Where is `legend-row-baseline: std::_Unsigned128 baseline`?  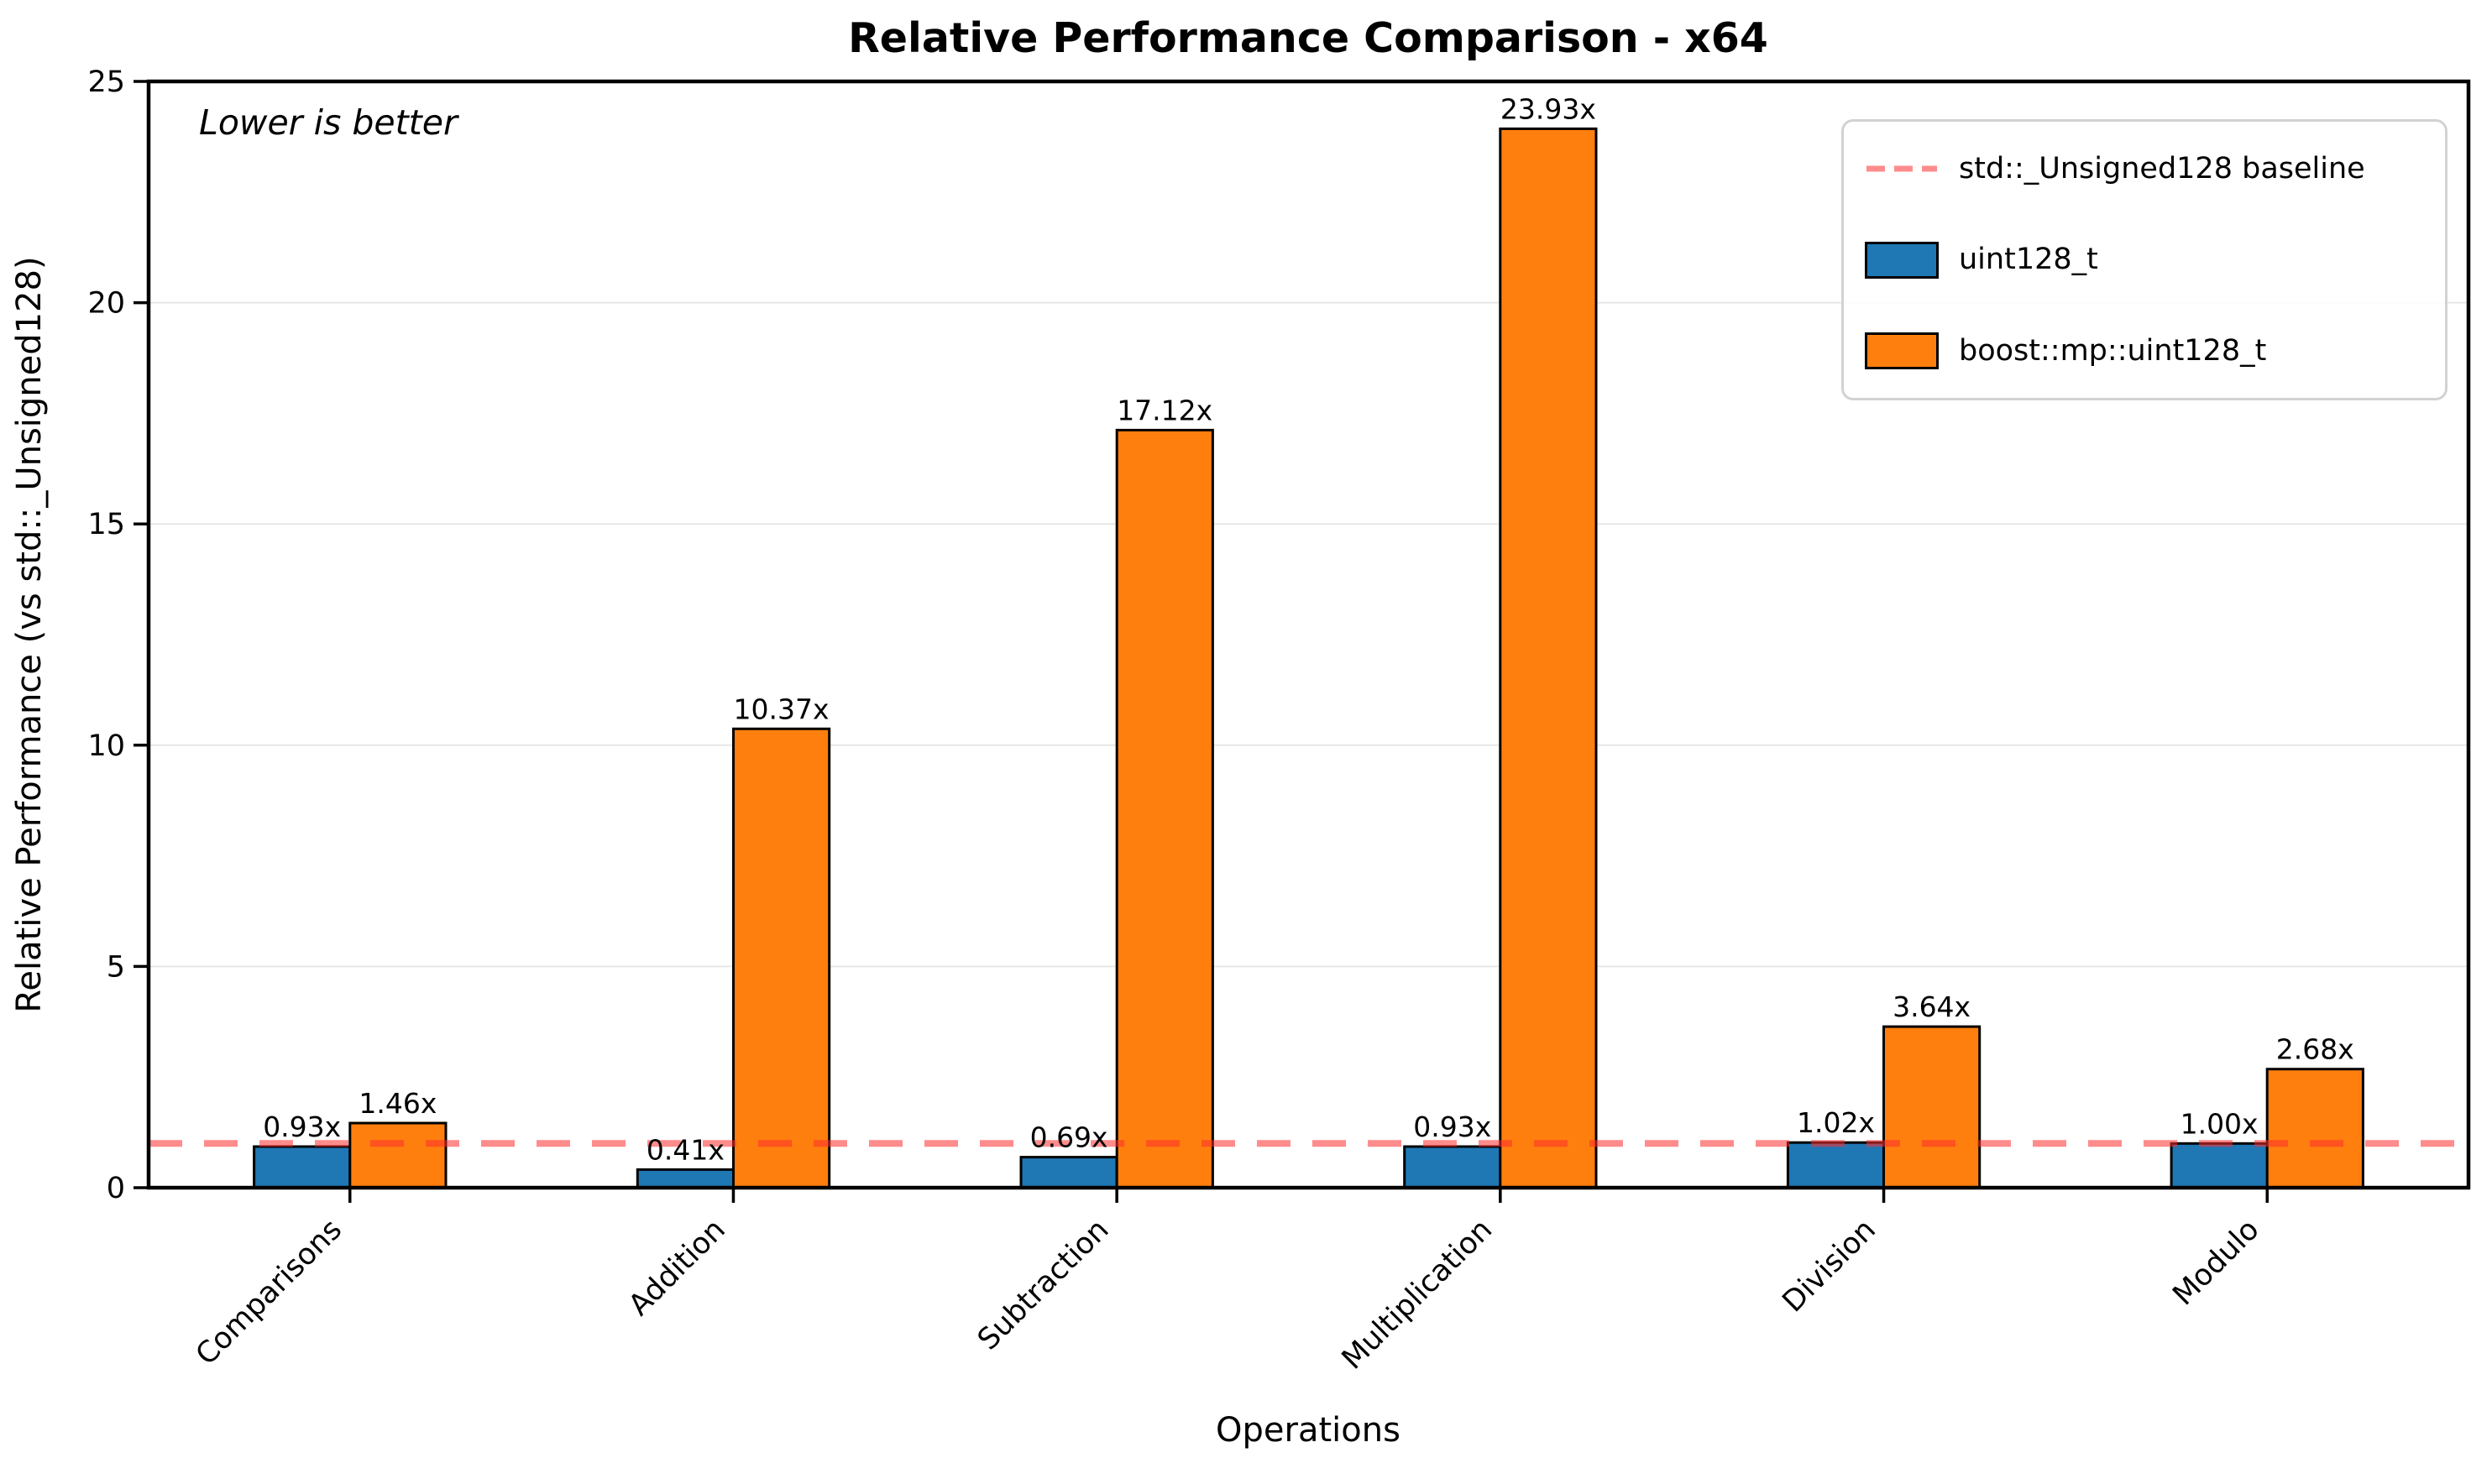
legend-row-baseline: std::_Unsigned128 baseline is located at coordinates (2145, 169).